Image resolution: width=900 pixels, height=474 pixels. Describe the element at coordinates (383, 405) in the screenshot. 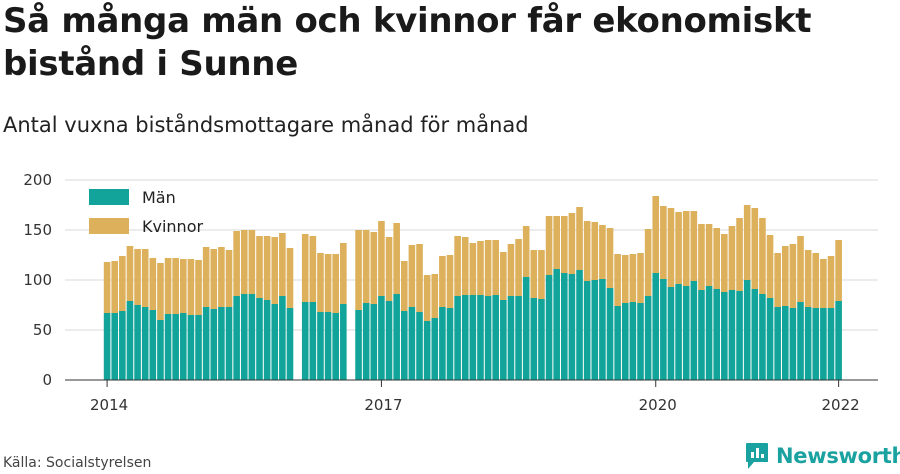

I see `x-tick-label: 2017` at that location.